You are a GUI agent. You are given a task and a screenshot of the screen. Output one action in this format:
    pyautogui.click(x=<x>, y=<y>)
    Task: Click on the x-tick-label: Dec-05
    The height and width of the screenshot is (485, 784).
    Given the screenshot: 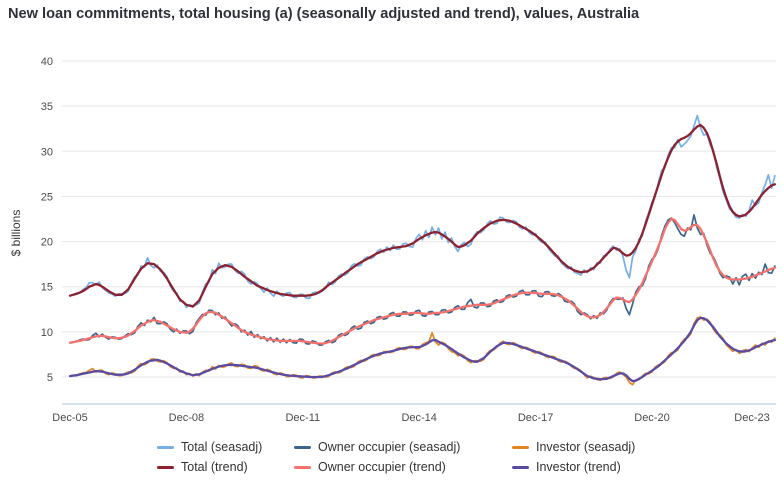 What is the action you would take?
    pyautogui.click(x=69, y=418)
    